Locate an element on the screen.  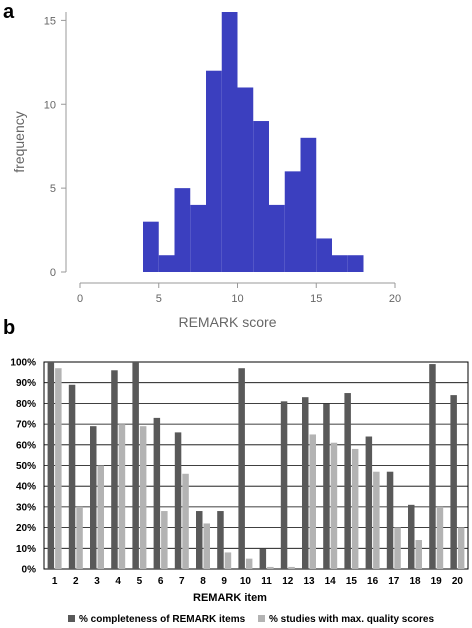
x-tick-label: 4 is located at coordinates (118, 581).